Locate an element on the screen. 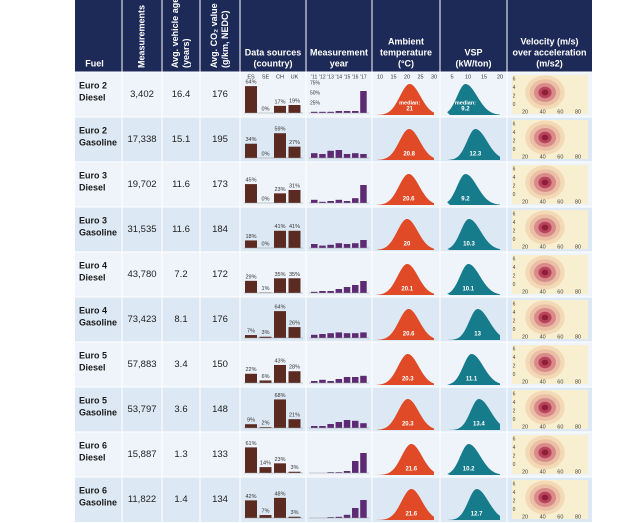 This screenshot has height=523, width=640. row-bg is located at coordinates (333, 184).